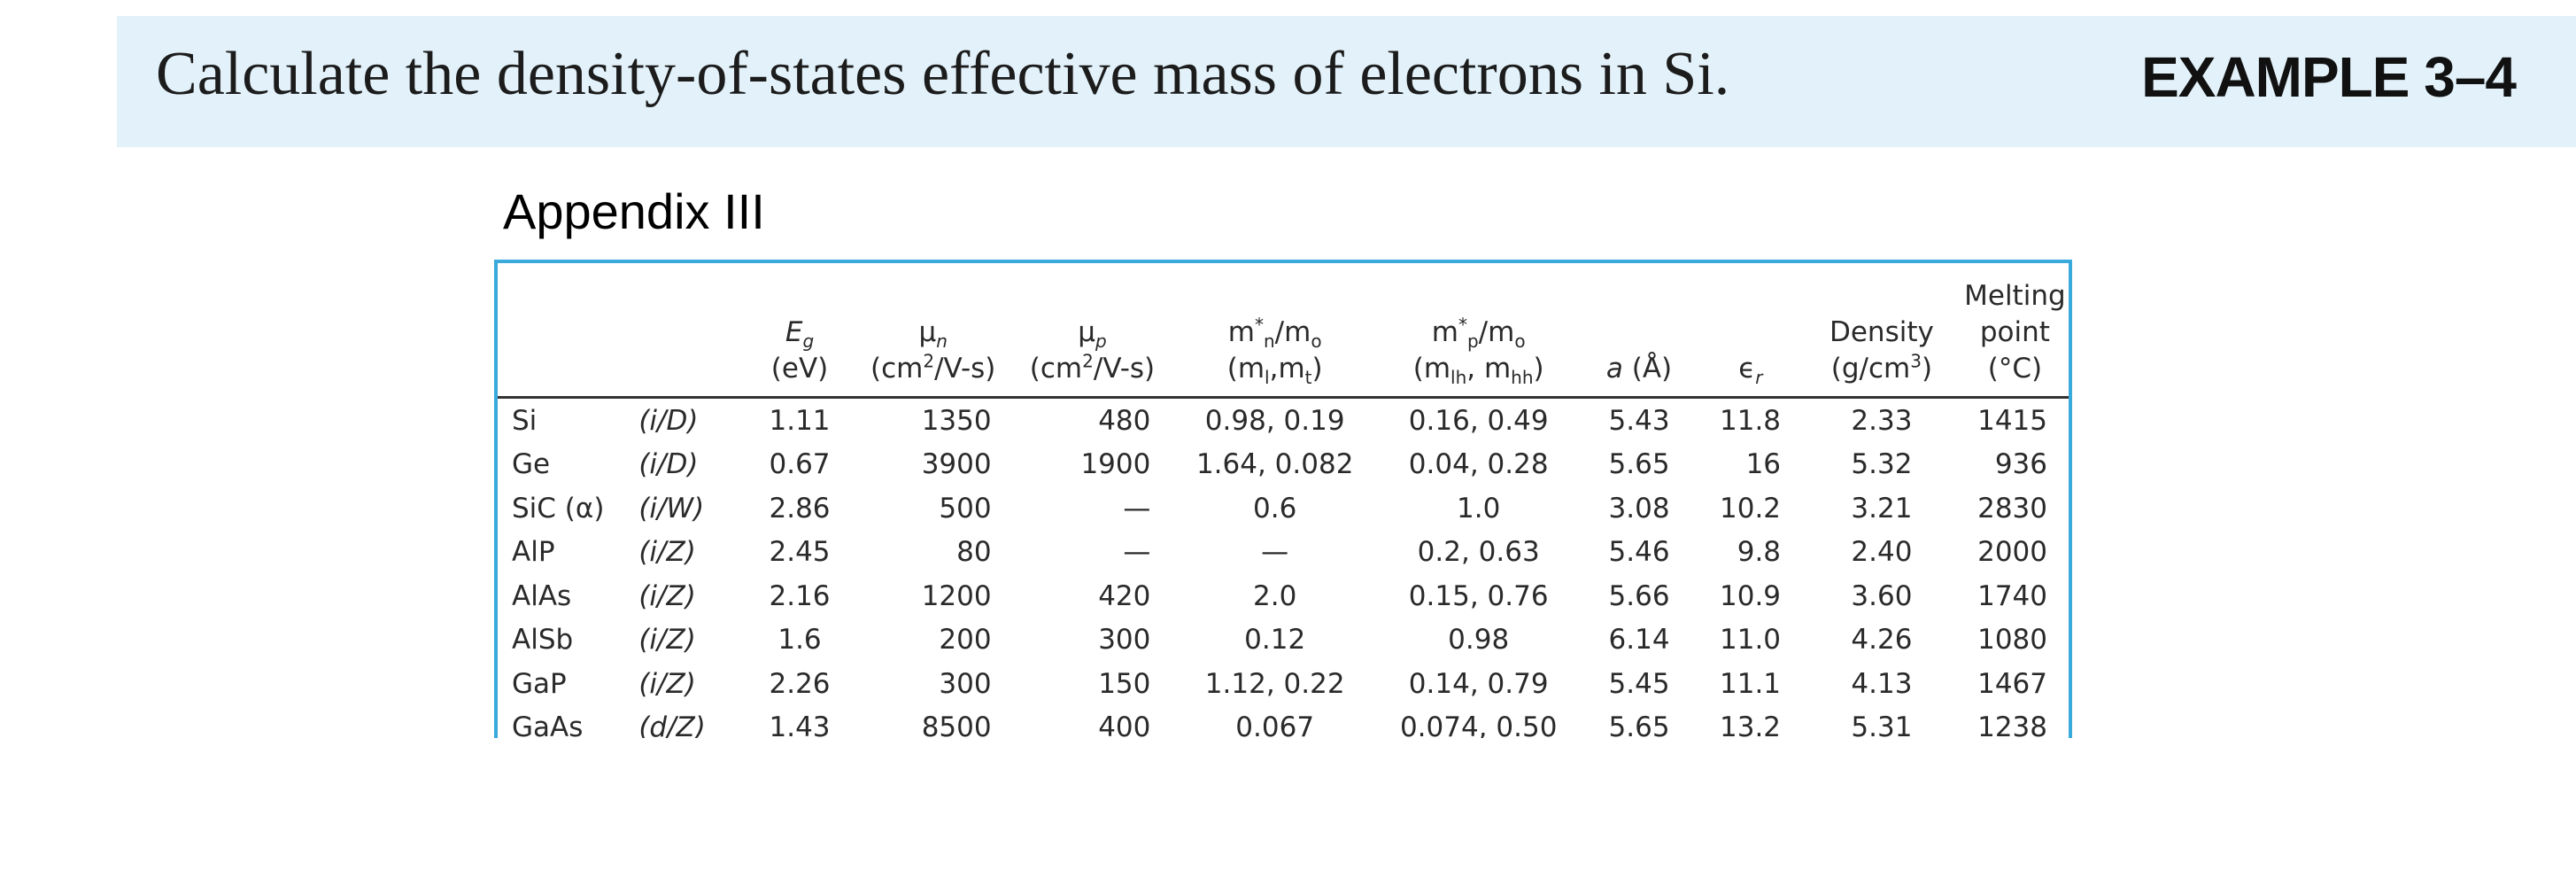  I want to click on cell-permittivity: 10.2, so click(1751, 509).